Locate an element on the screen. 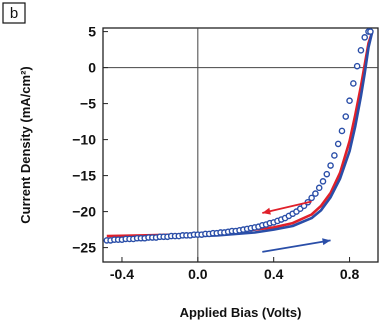 Image resolution: width=384 pixels, height=324 pixels. y-tick-label: −15 is located at coordinates (84, 176).